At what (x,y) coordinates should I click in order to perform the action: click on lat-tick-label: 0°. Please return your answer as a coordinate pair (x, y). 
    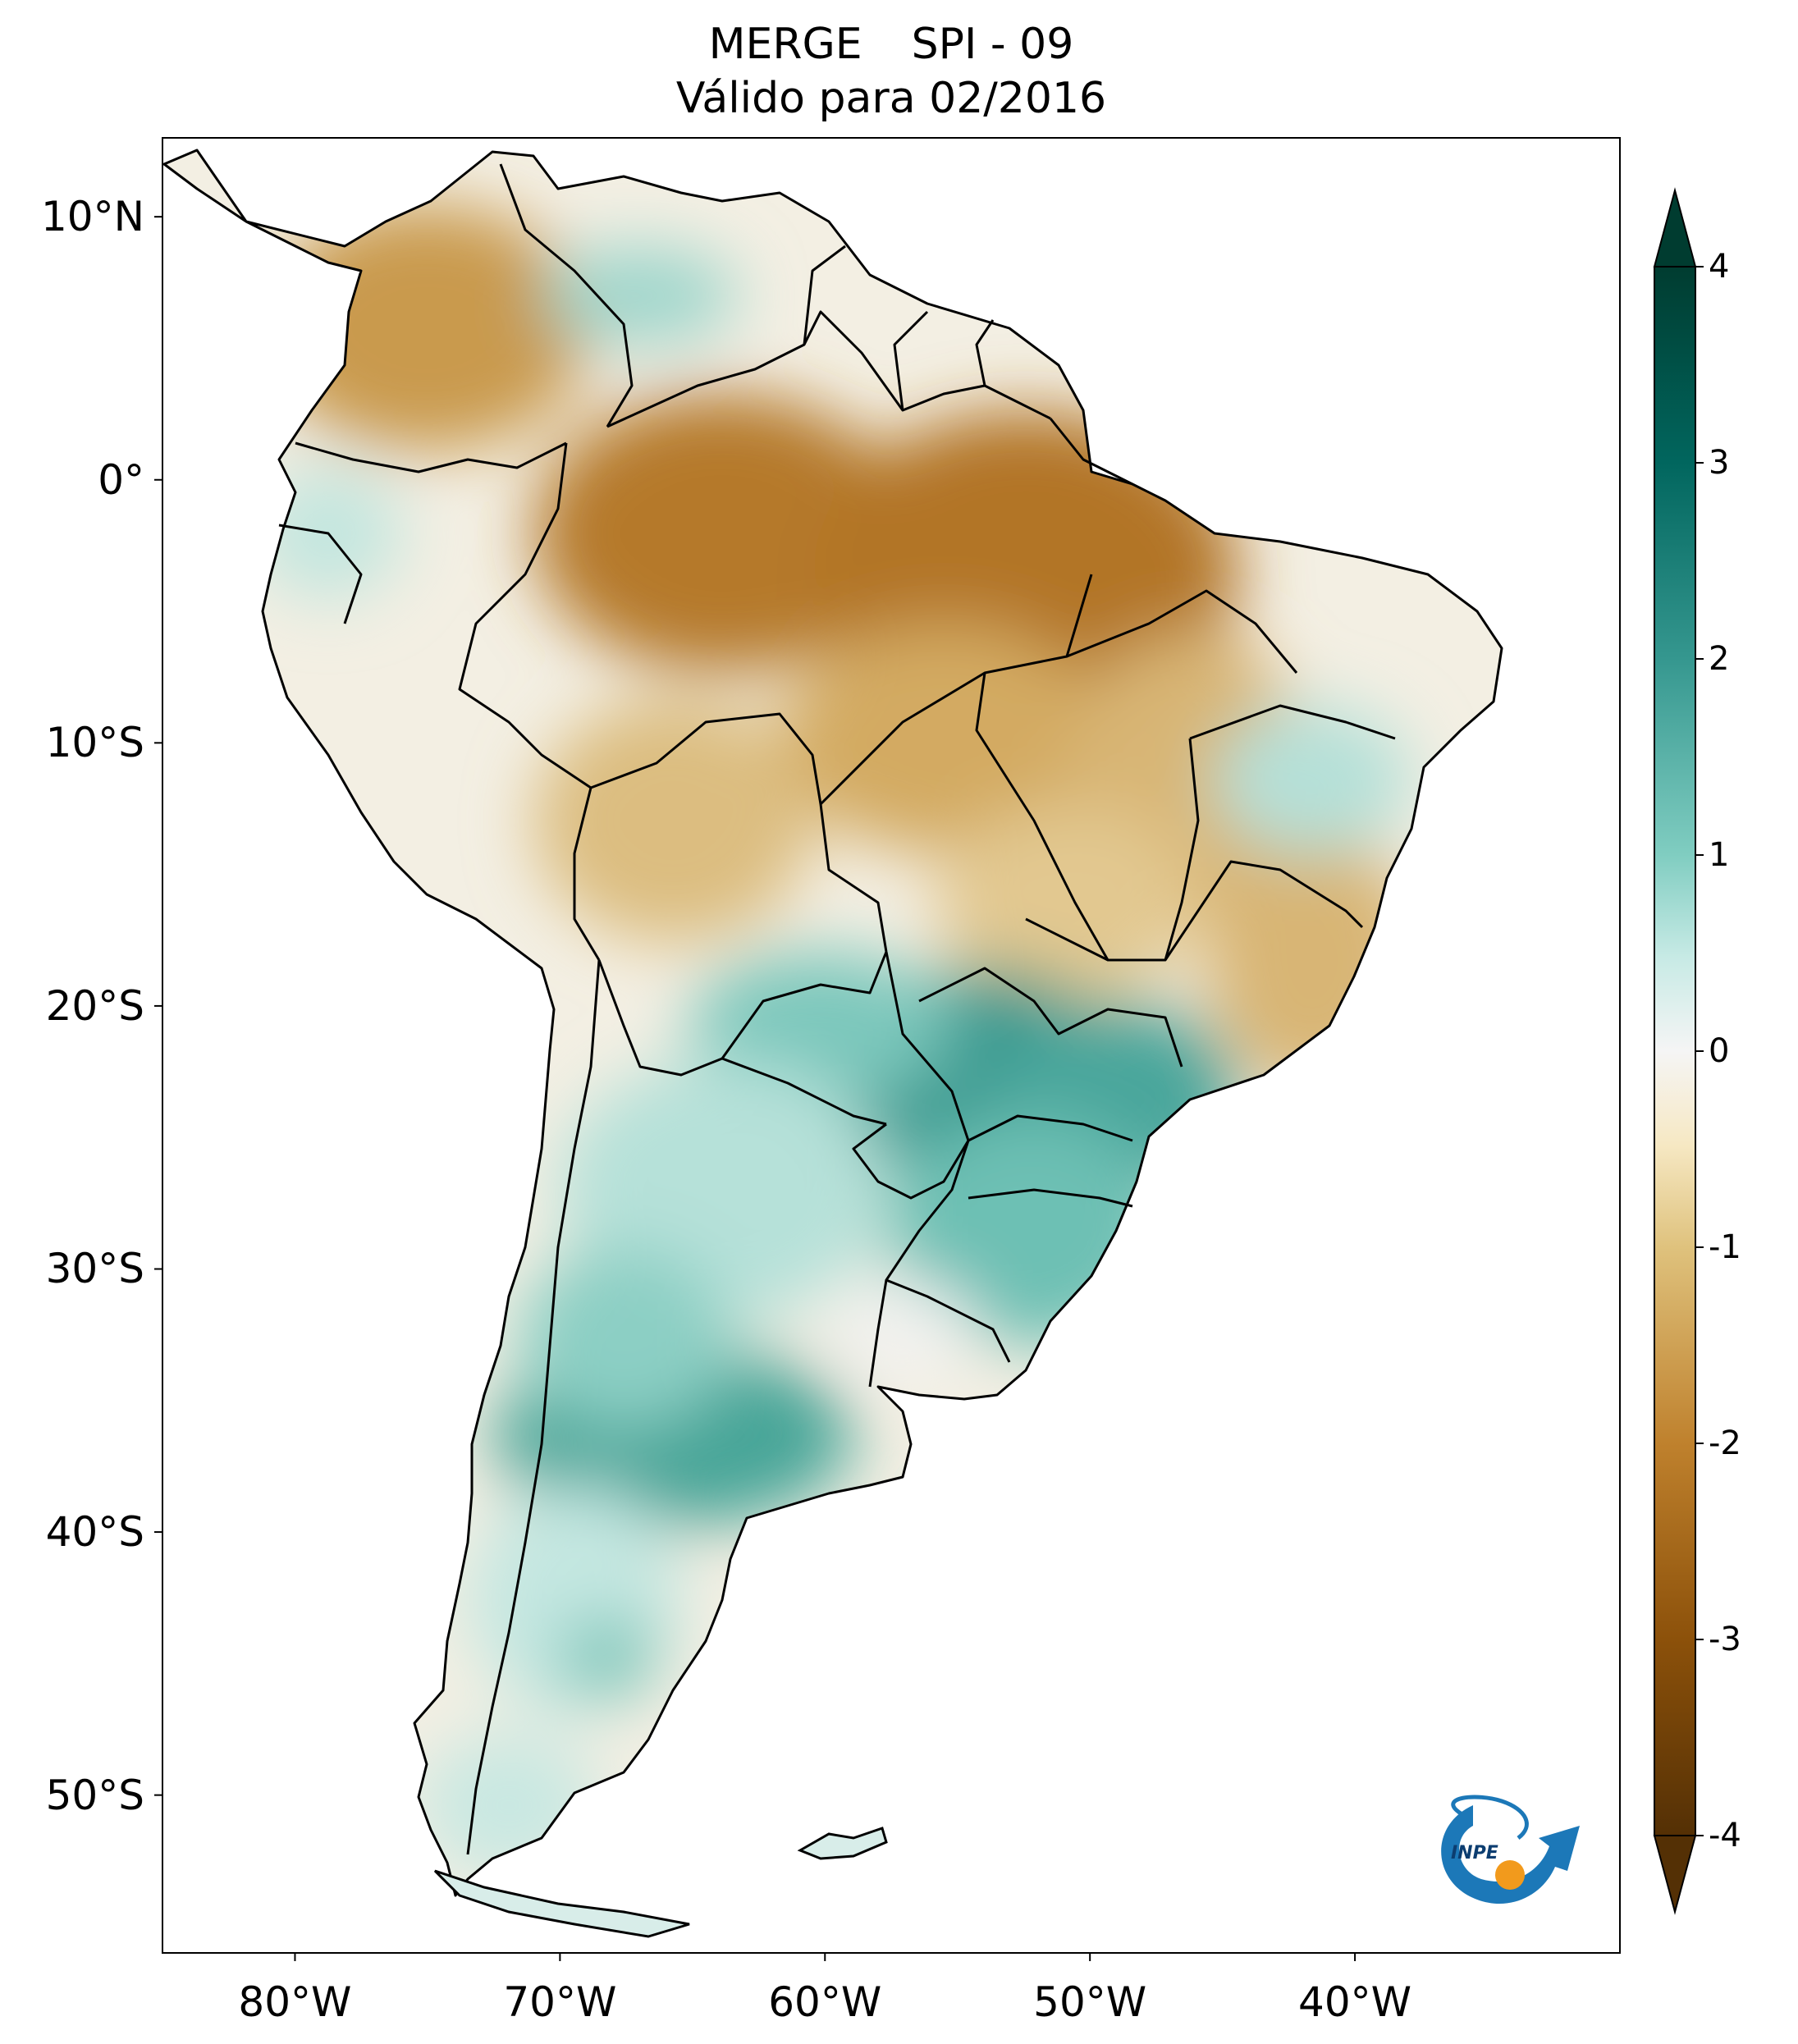
    Looking at the image, I should click on (121, 479).